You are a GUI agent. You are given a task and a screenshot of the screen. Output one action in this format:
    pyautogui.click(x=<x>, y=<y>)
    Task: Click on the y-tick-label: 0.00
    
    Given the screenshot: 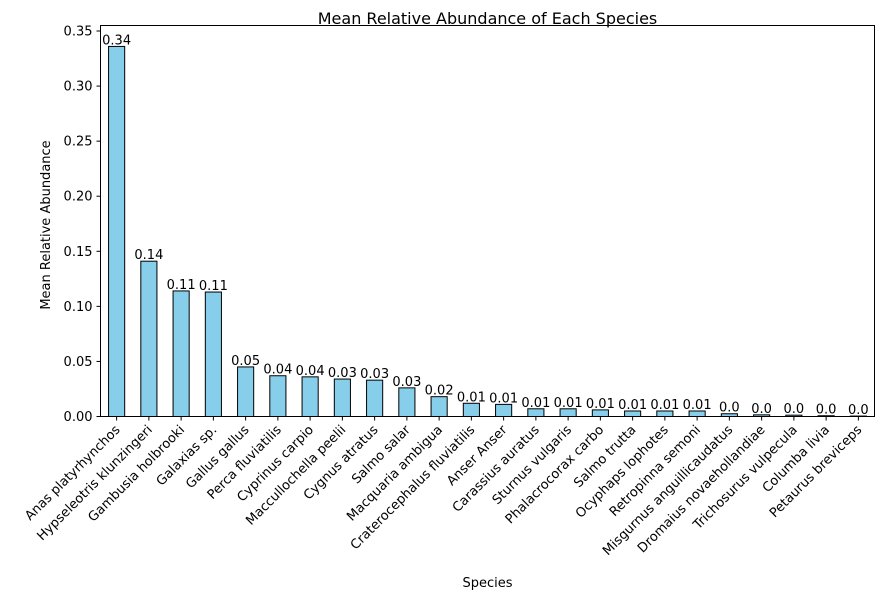 What is the action you would take?
    pyautogui.click(x=78, y=417)
    